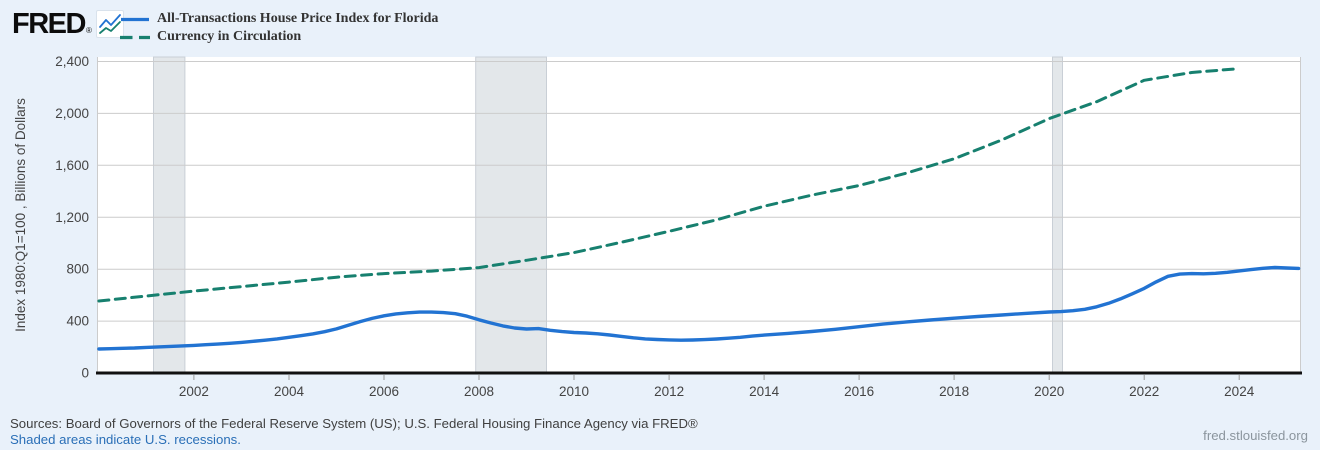  Describe the element at coordinates (88, 30) in the screenshot. I see `registered-trademark-icon: ®` at that location.